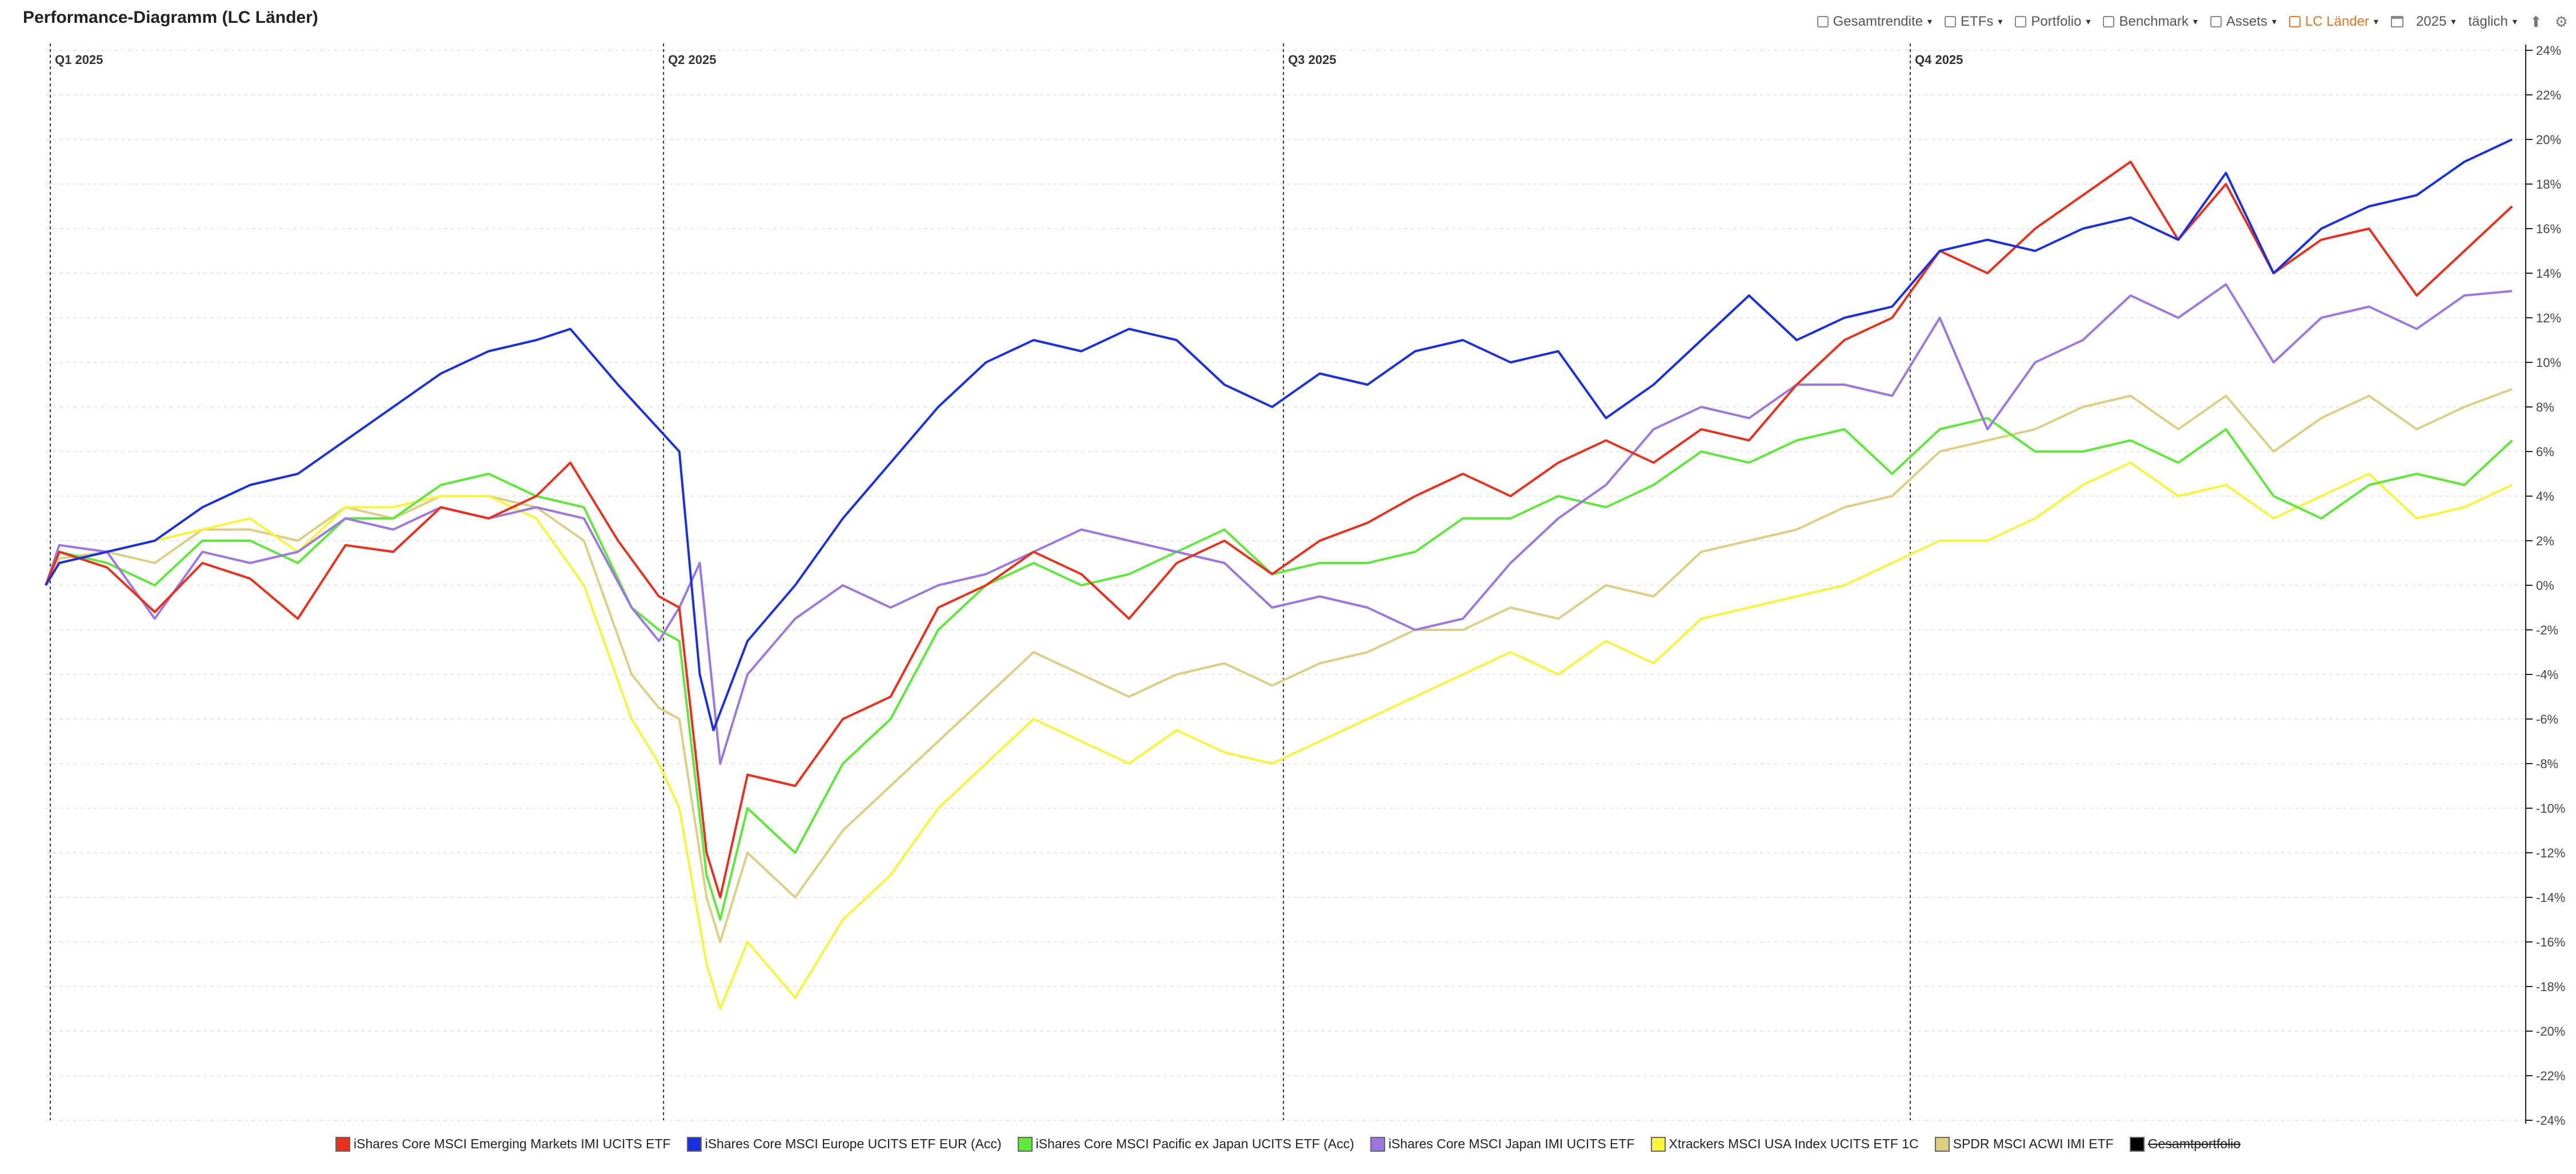  I want to click on y-tick-label: 10%, so click(2548, 363).